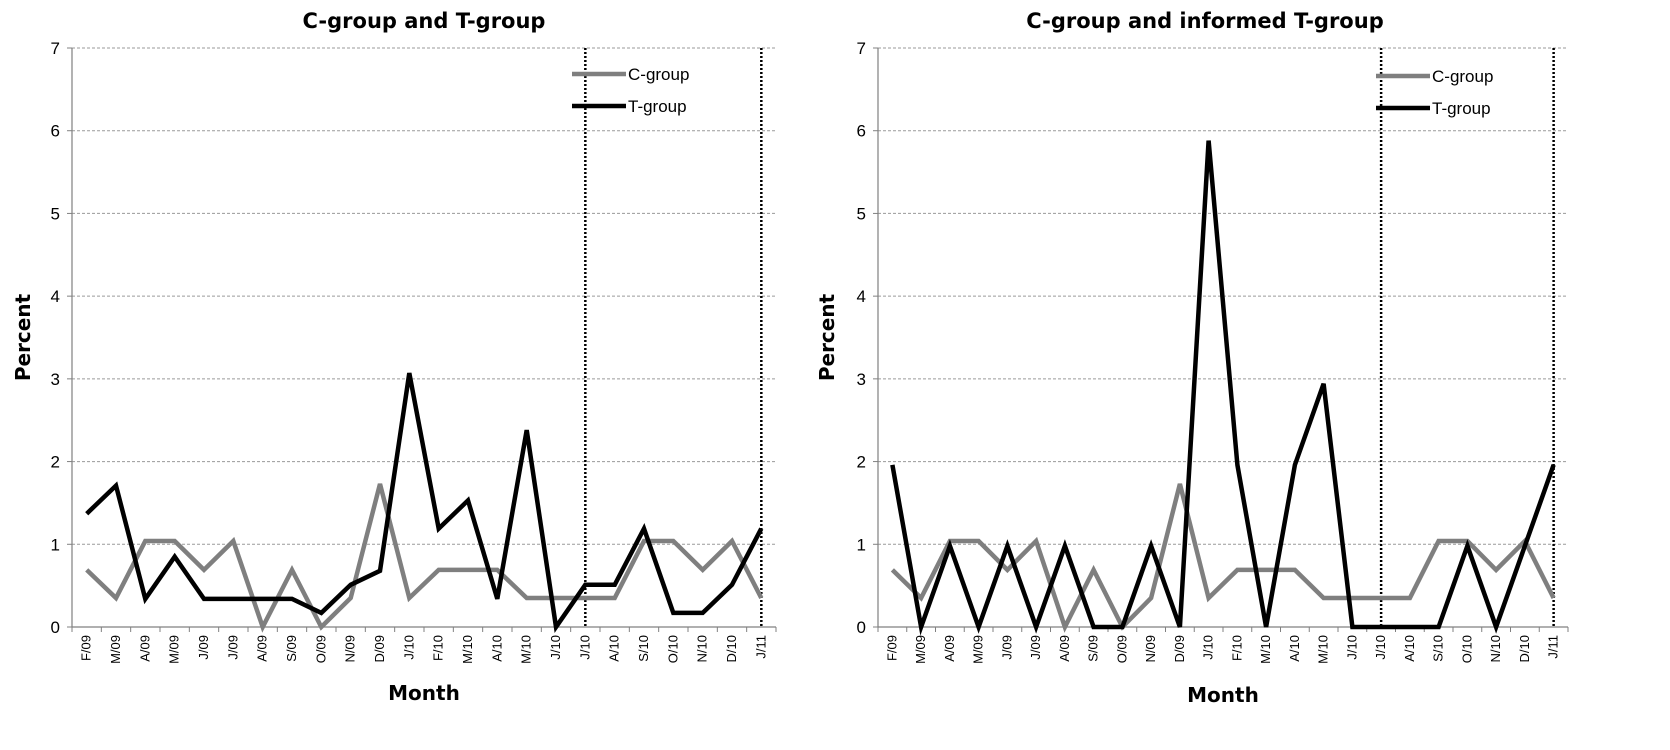  I want to click on series-line-t-group, so click(424, 502).